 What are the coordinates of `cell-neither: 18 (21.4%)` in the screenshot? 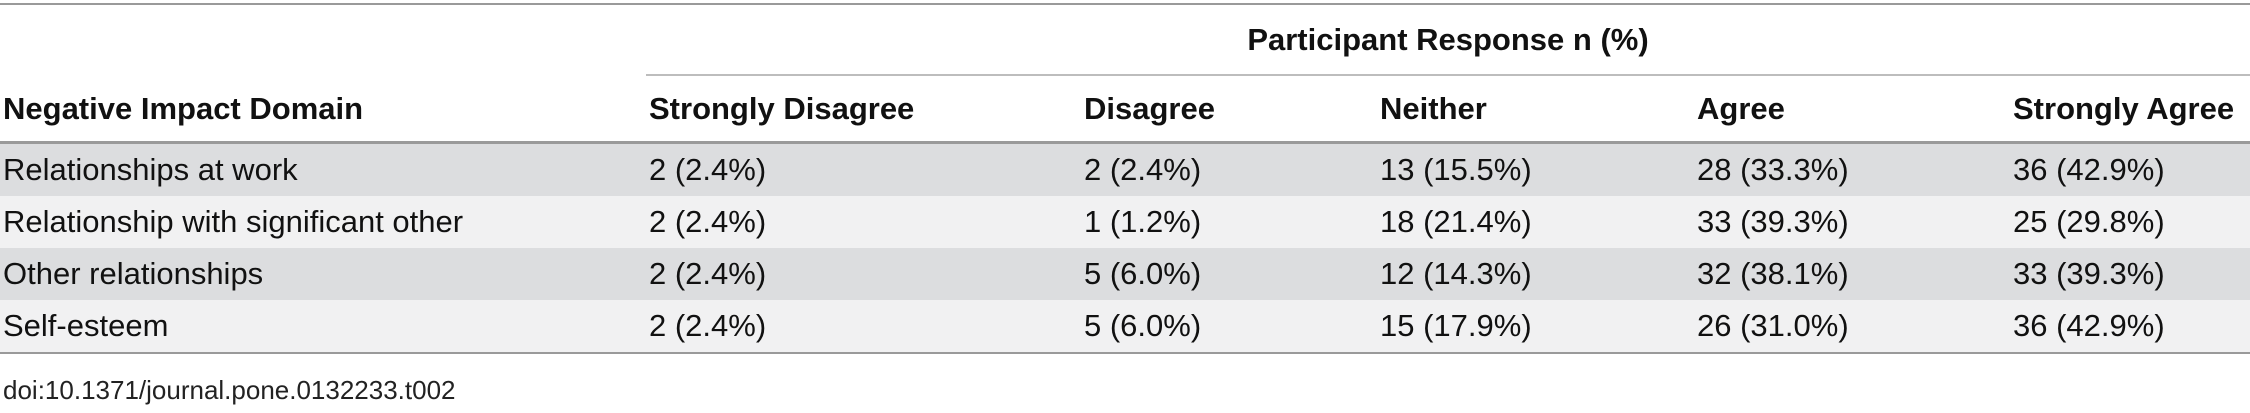 It's located at (1456, 221).